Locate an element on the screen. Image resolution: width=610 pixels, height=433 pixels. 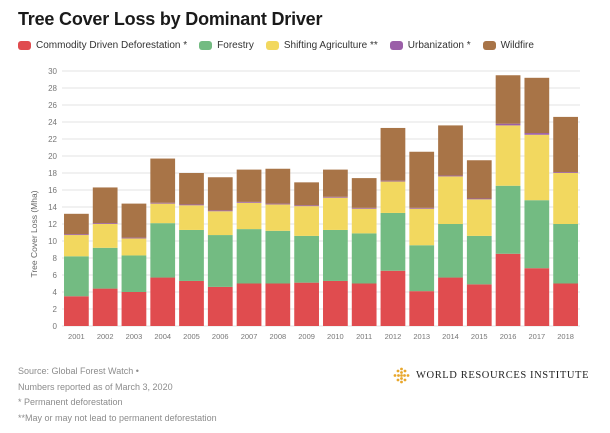
bar-commoditydrivendeforestation-2004 is located at coordinates (163, 301).